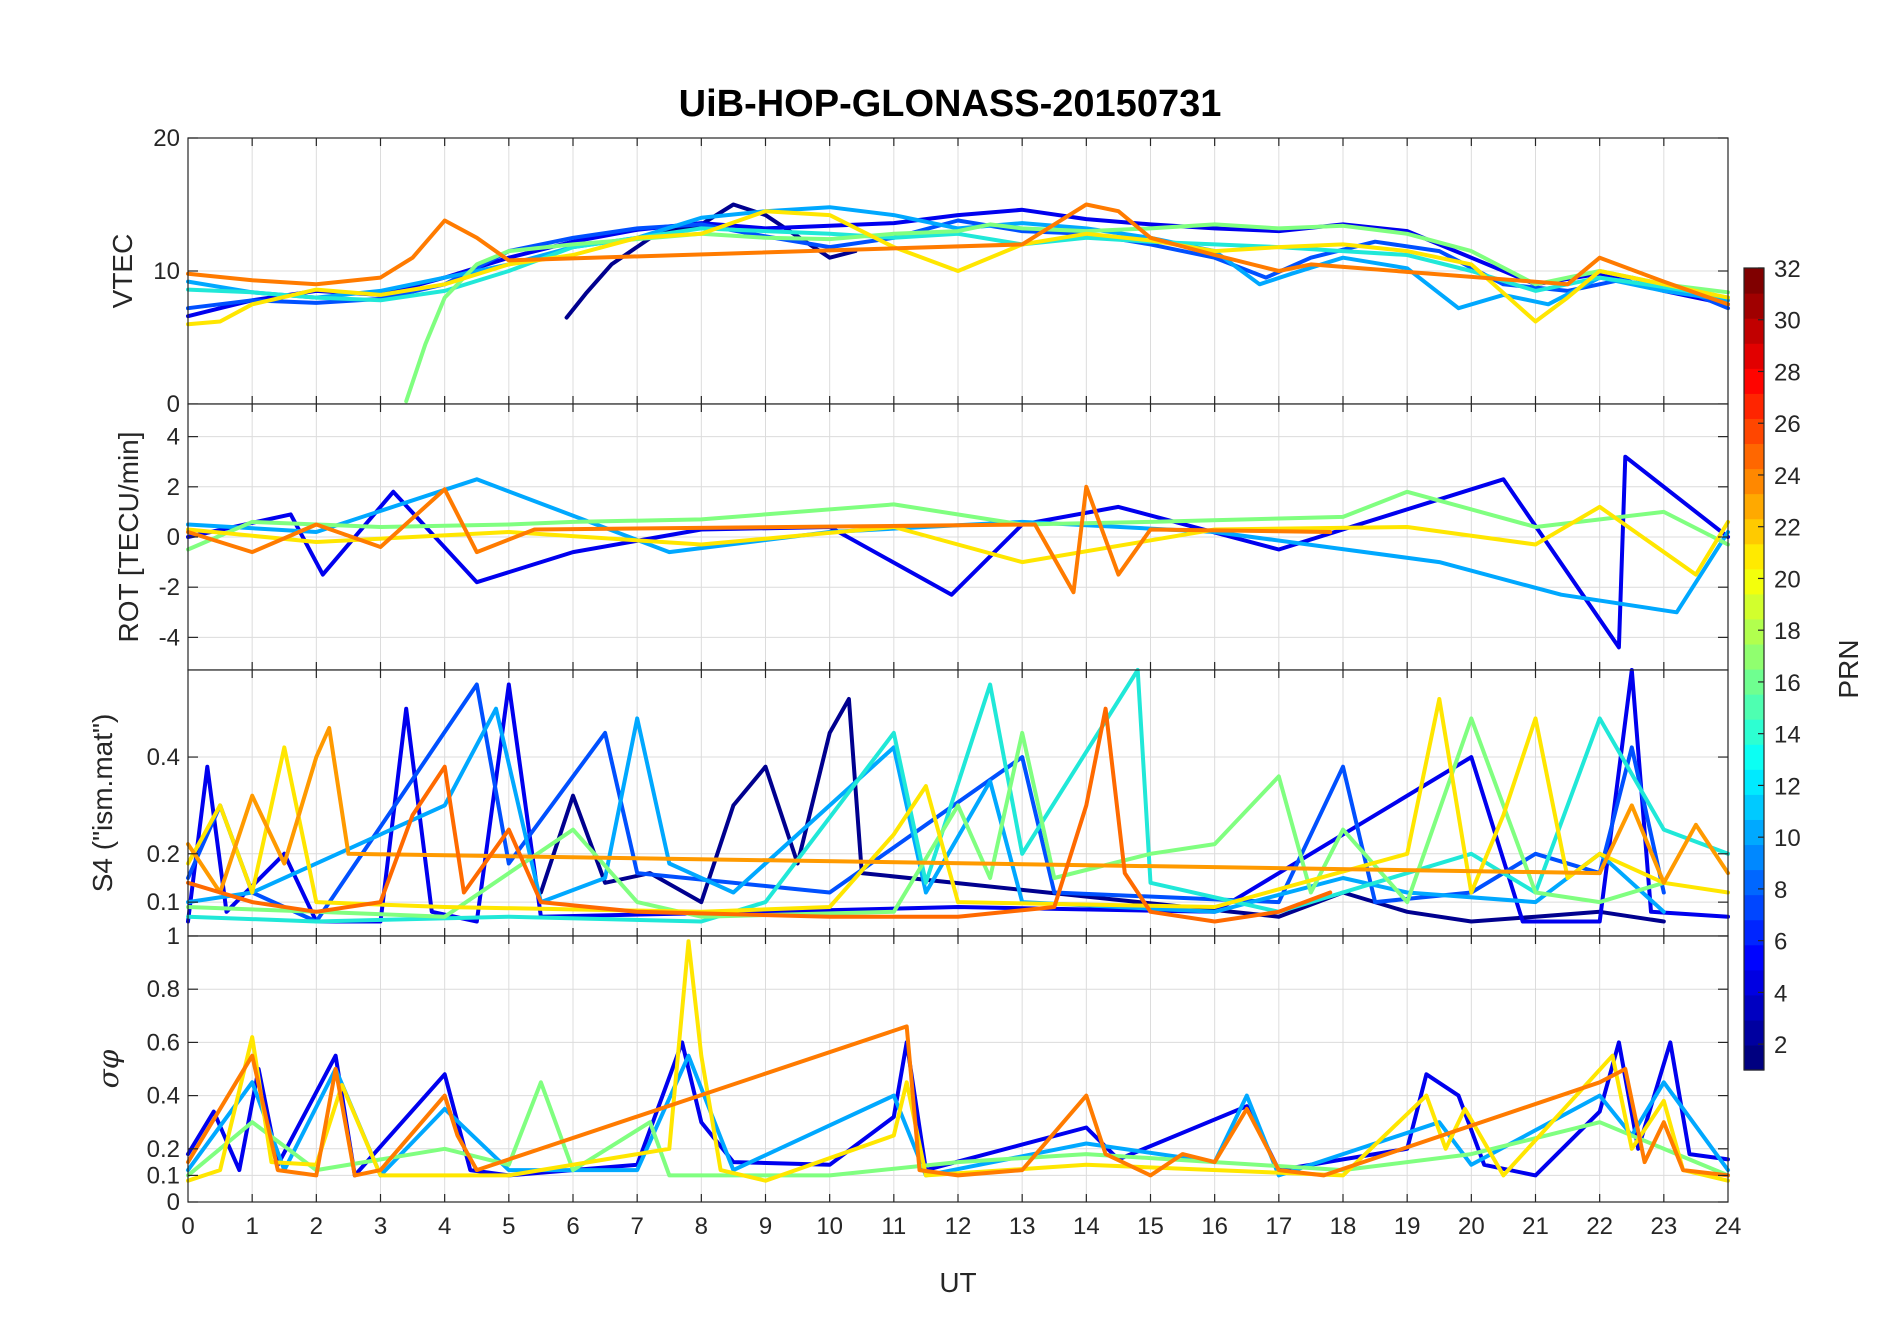  I want to click on colorbar-tick-label: 14, so click(1787, 735).